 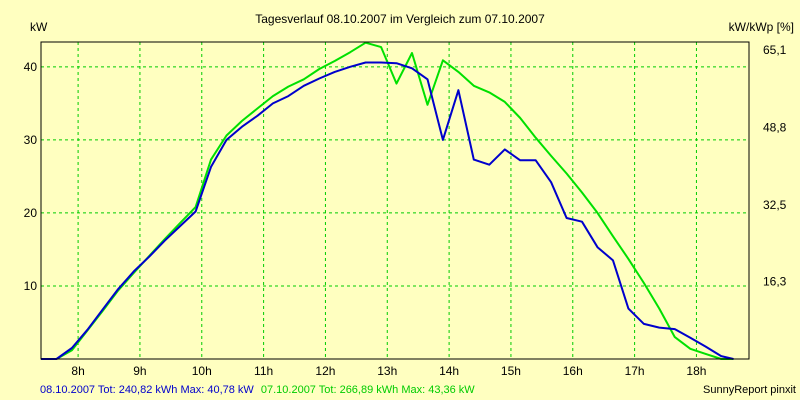 I want to click on y-axis-right-label: kW/kWp [%], so click(x=761, y=27).